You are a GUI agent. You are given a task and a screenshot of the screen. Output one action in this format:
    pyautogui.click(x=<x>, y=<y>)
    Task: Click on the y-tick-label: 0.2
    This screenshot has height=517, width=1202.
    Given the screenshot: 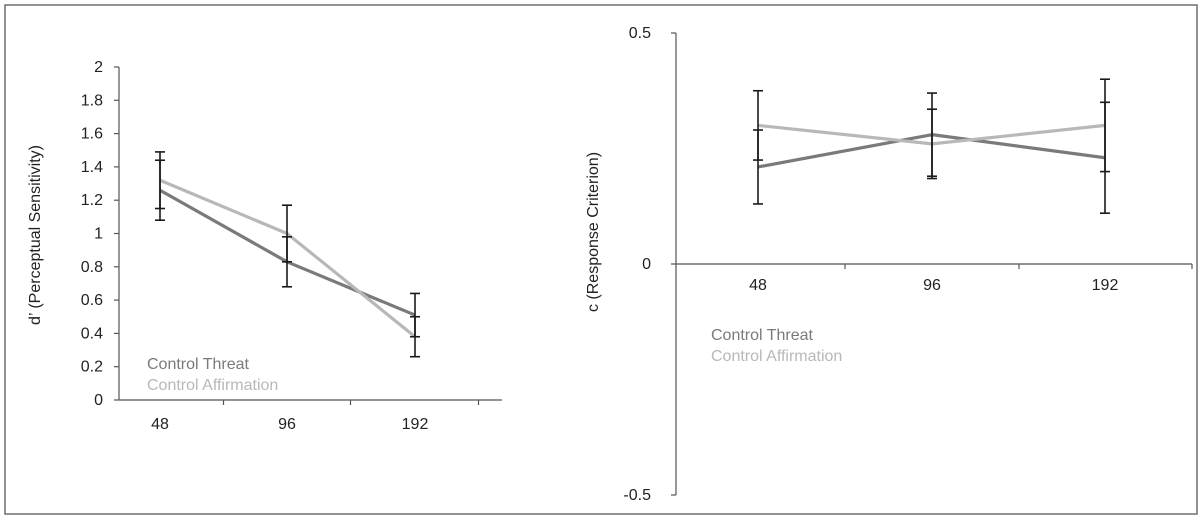 What is the action you would take?
    pyautogui.click(x=92, y=367)
    